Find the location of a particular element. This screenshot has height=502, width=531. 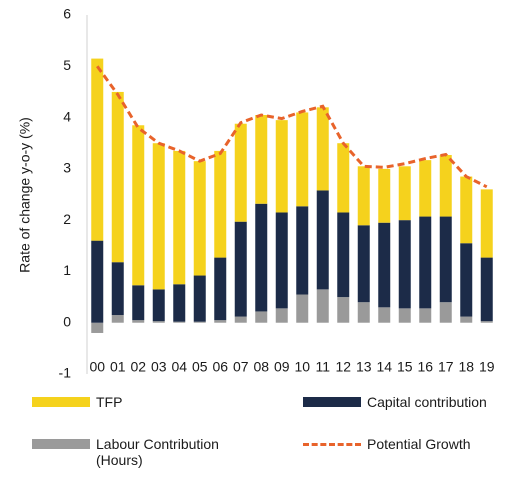

y-tick-label: 2 is located at coordinates (67, 219).